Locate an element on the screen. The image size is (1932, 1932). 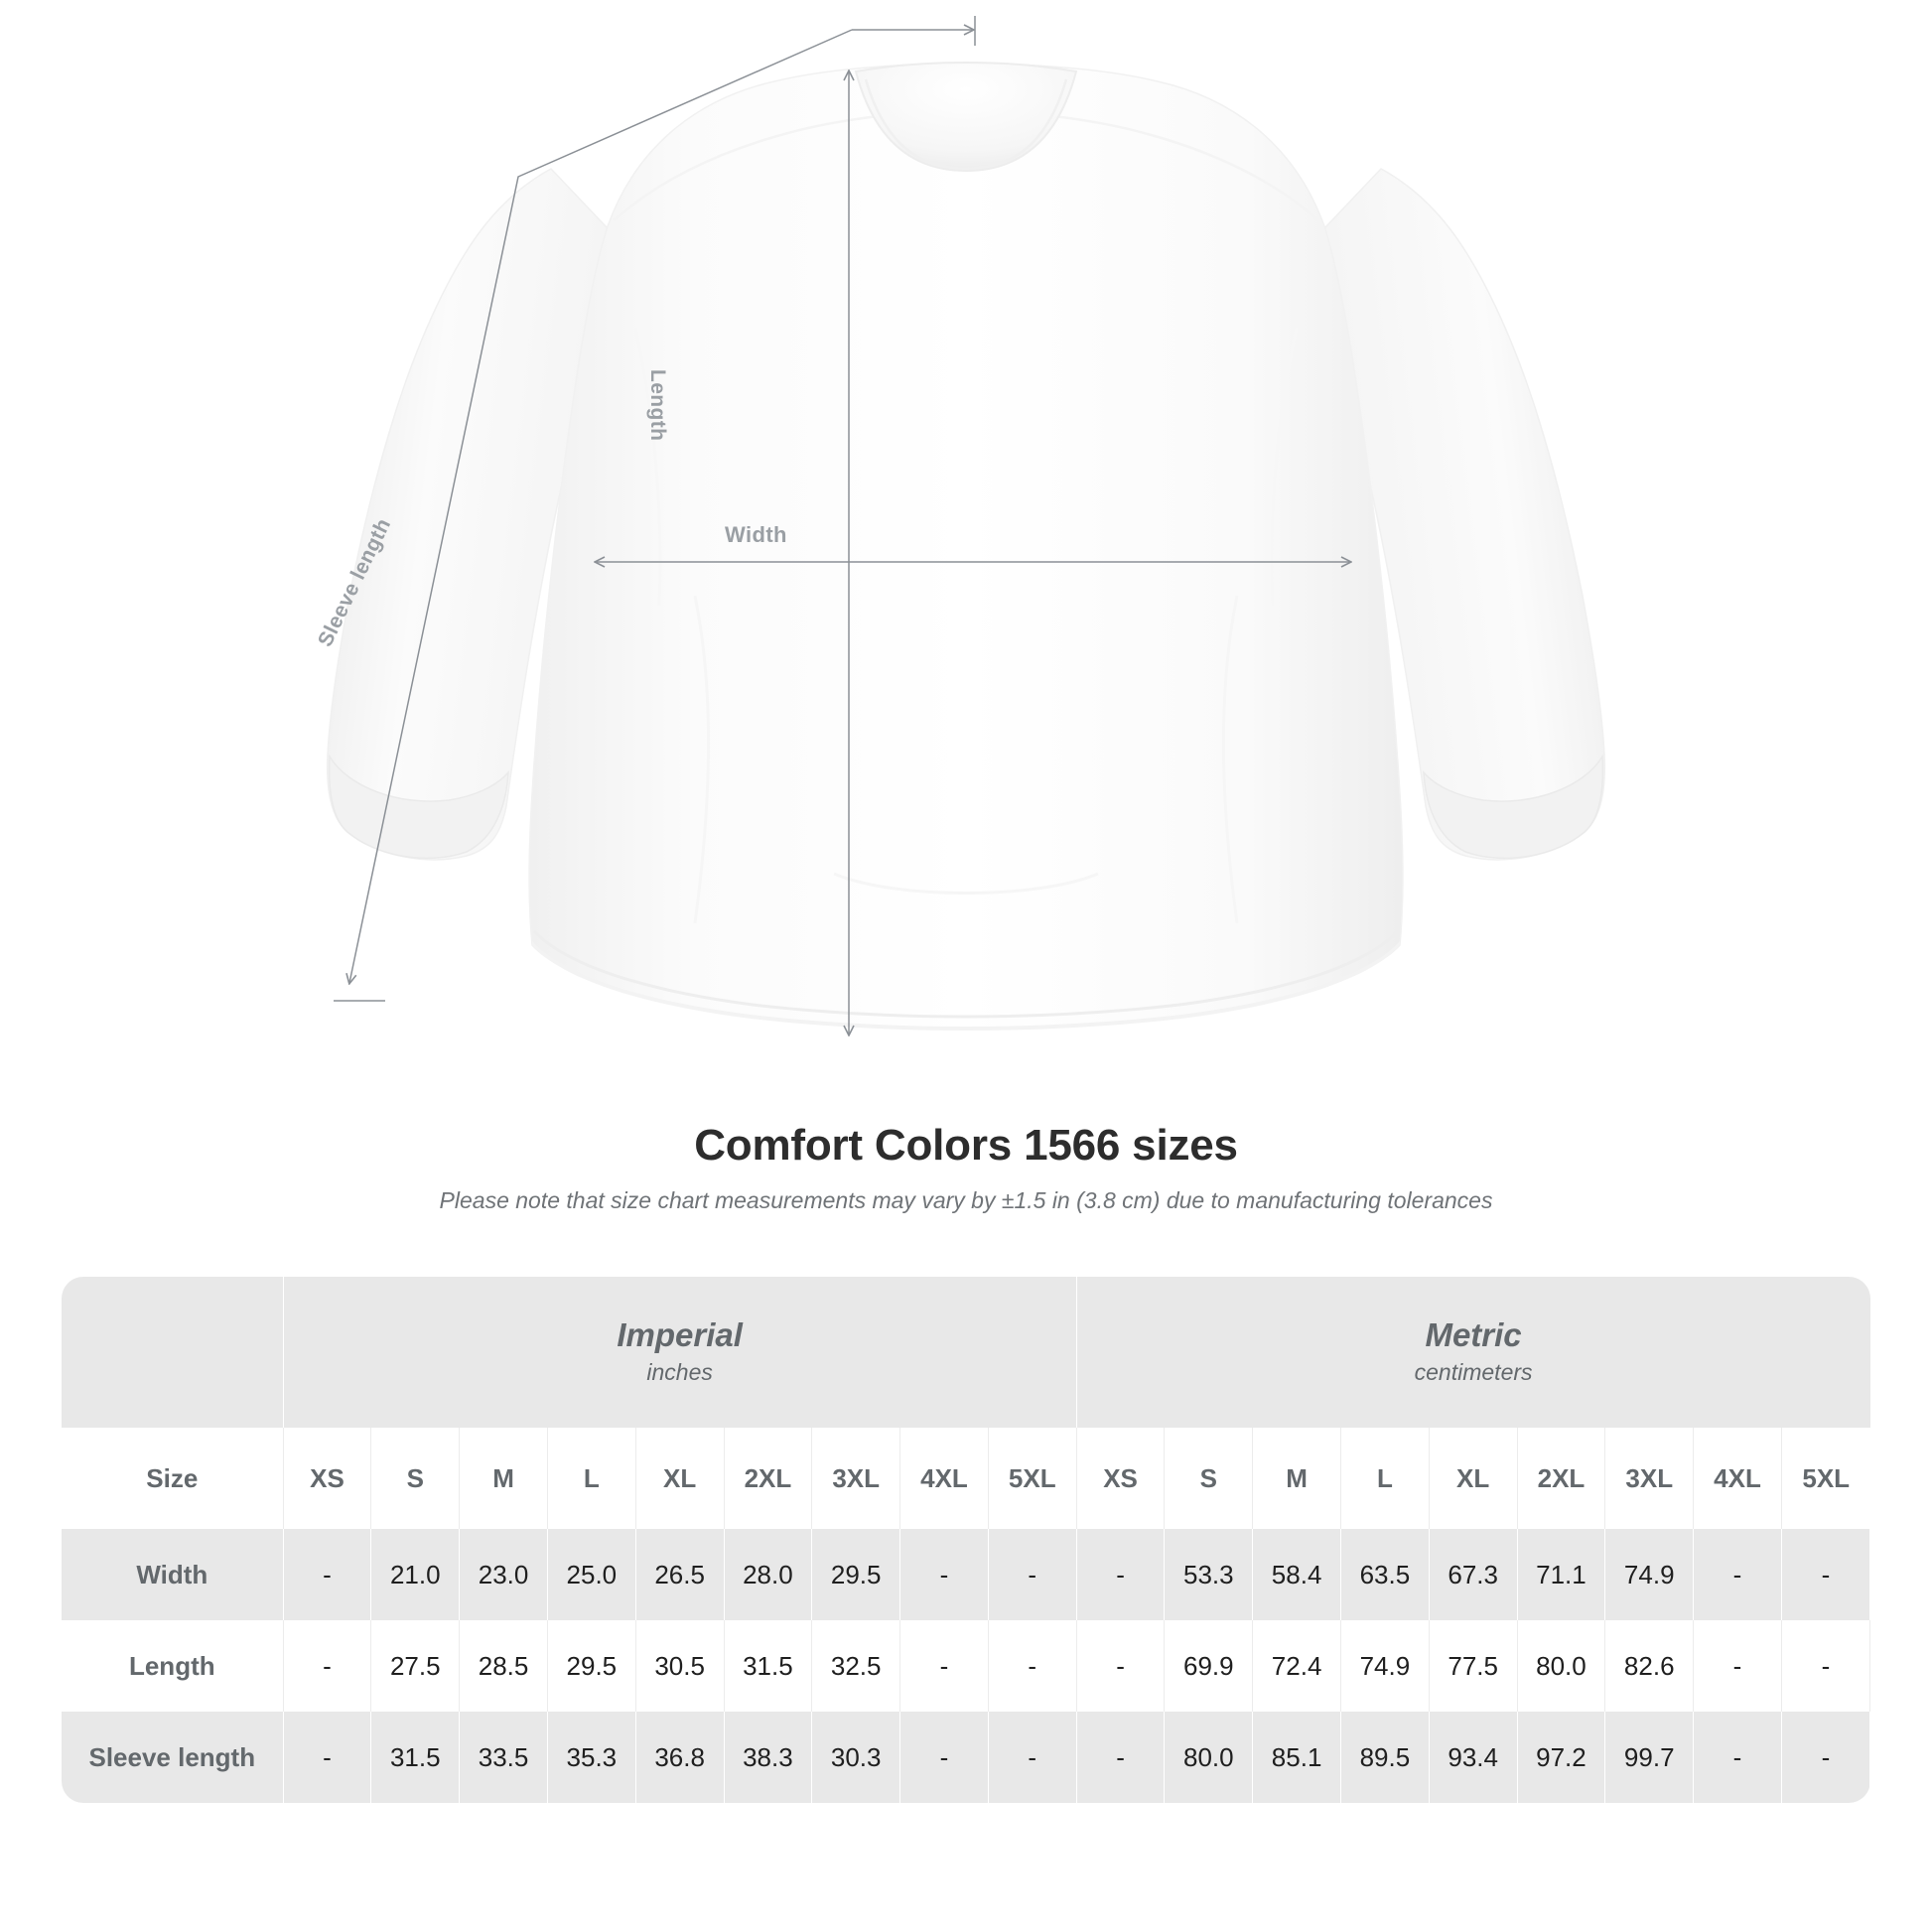
size-col-metric-l: L is located at coordinates (1385, 1478).